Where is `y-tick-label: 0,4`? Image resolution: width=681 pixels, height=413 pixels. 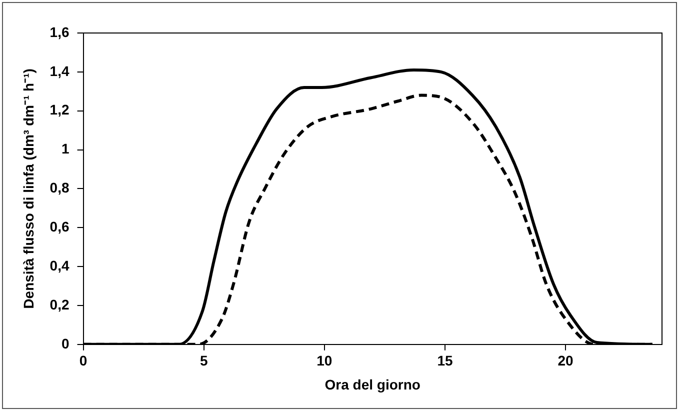
y-tick-label: 0,4 is located at coordinates (60, 265).